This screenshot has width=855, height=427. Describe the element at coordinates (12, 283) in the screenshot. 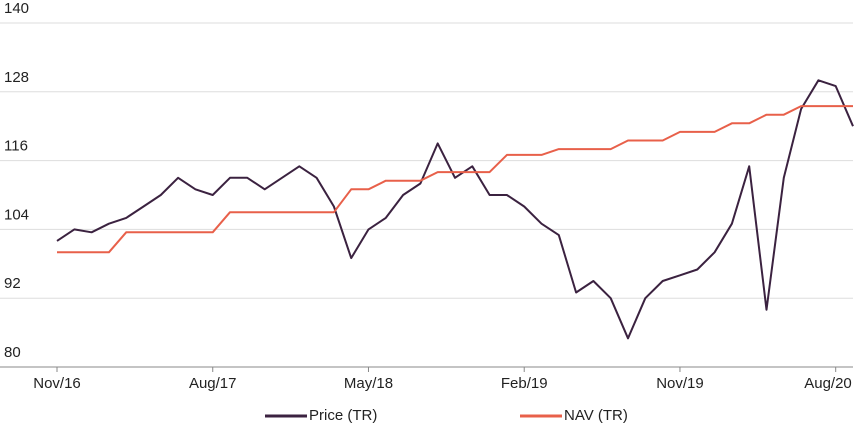

I see `y-tick-label: 92` at that location.